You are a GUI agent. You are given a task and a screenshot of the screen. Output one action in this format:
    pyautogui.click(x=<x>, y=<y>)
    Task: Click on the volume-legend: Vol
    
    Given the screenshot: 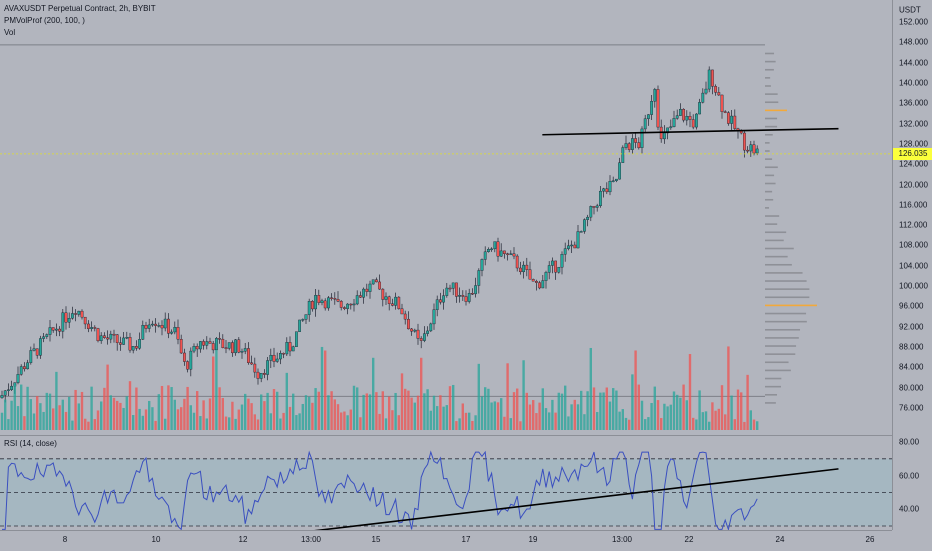 What is the action you would take?
    pyautogui.click(x=10, y=32)
    